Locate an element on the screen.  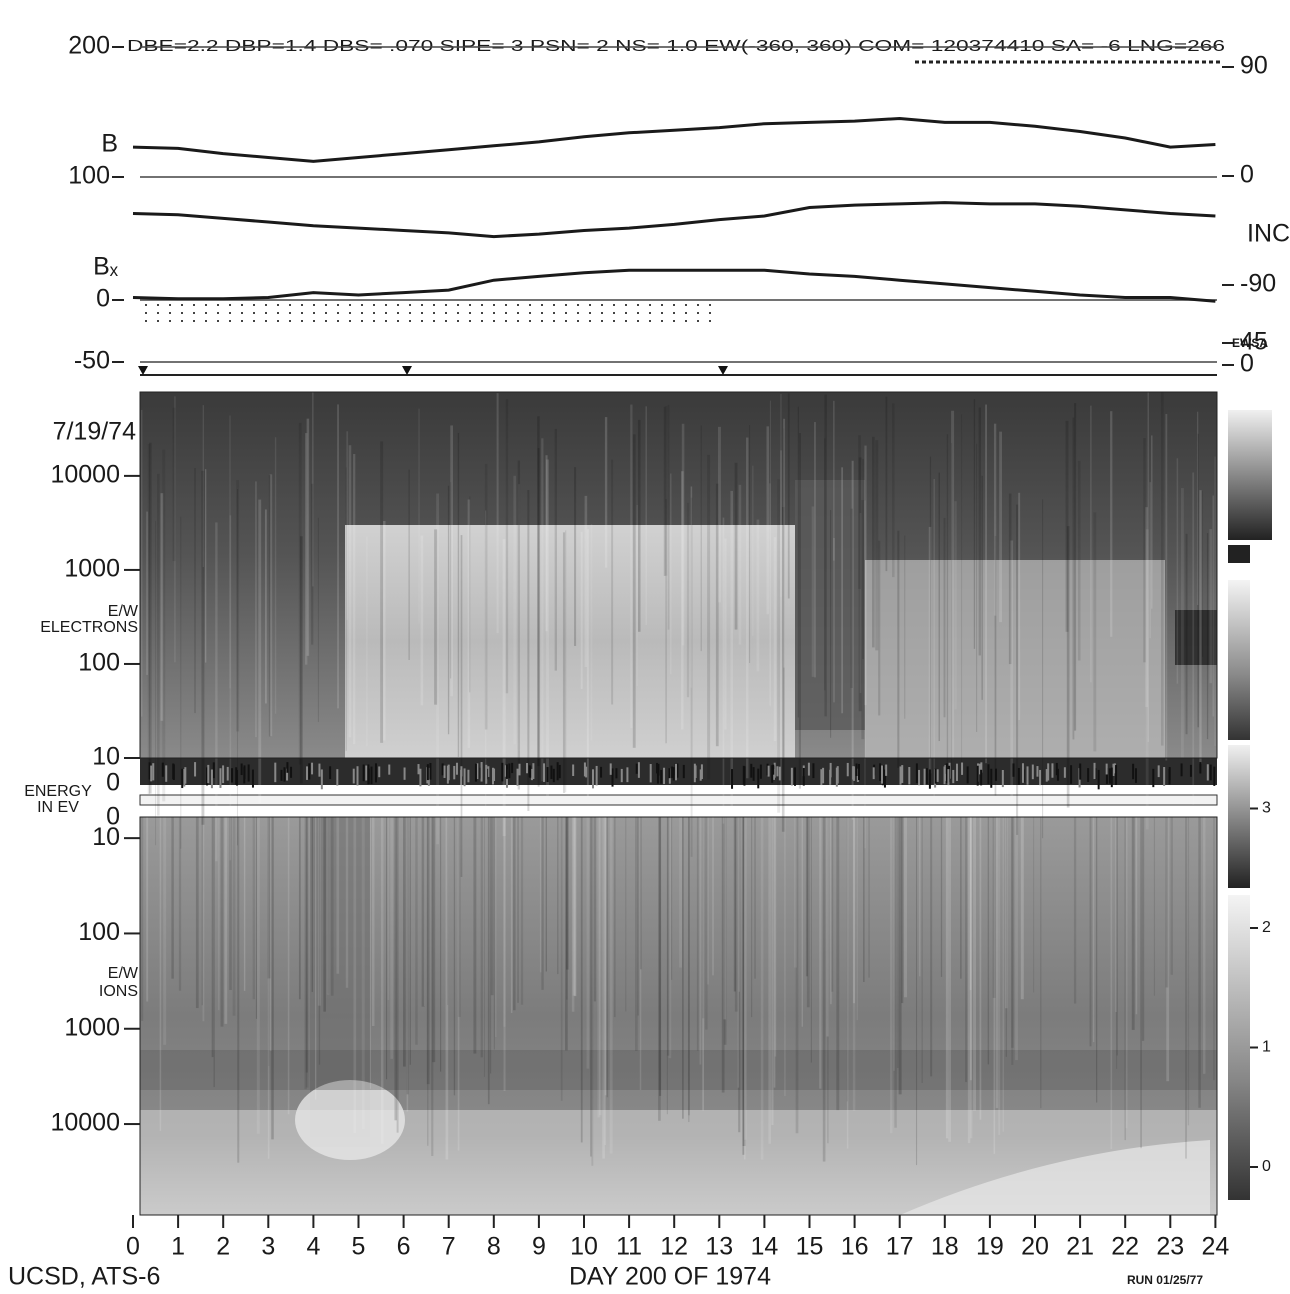
electron-injection is located at coordinates (570, 641).